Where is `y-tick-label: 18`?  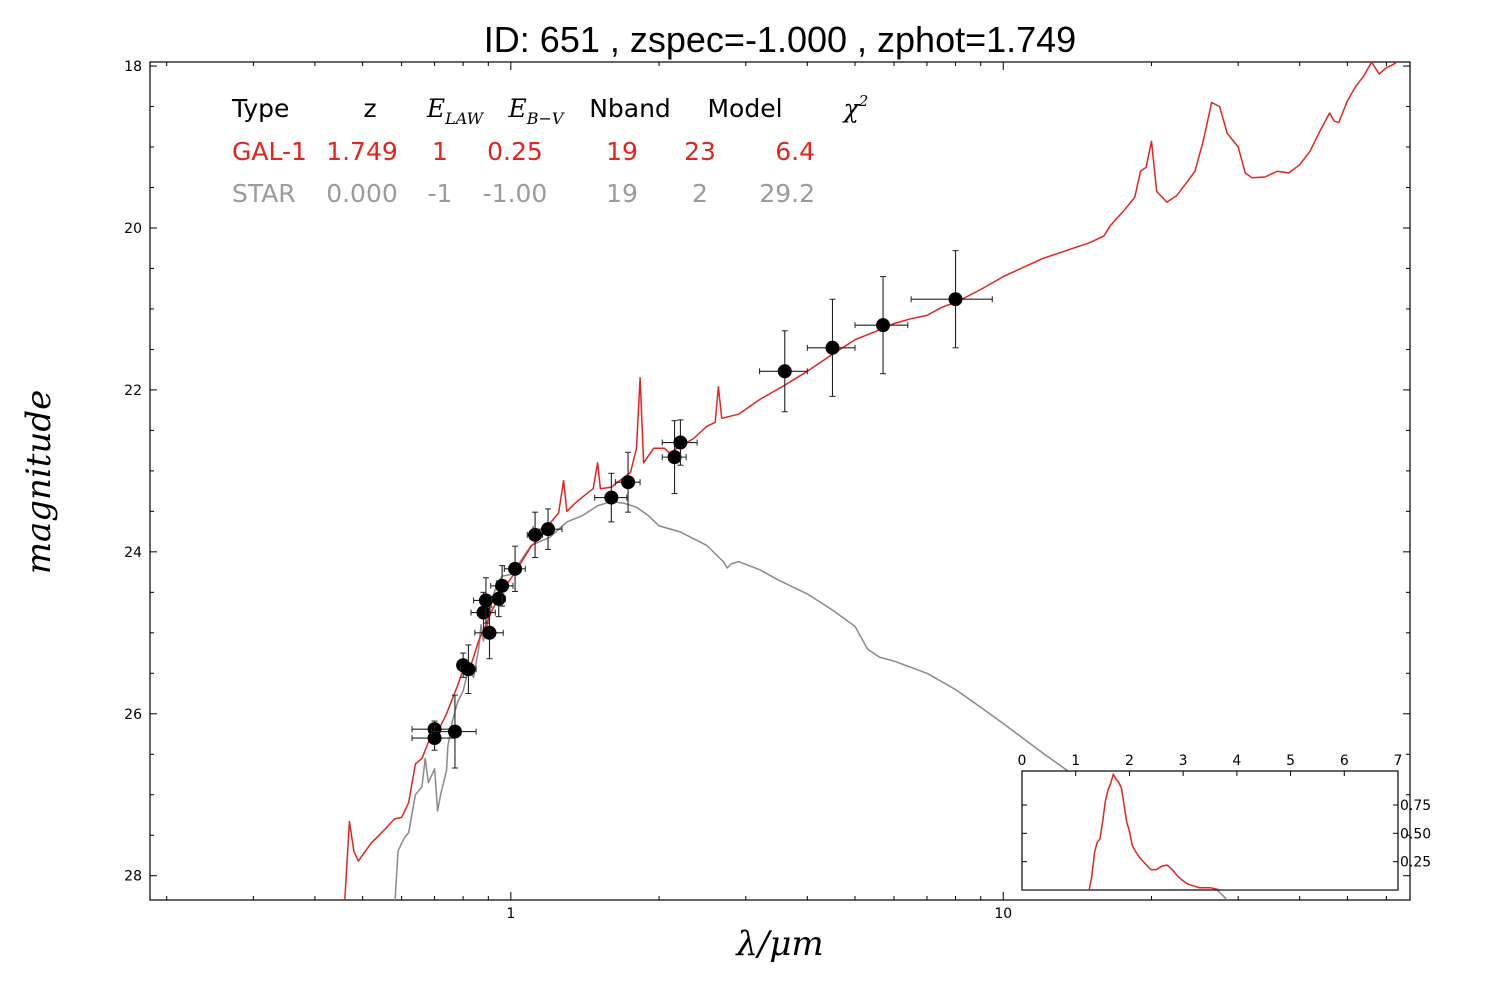
y-tick-label: 18 is located at coordinates (133, 67).